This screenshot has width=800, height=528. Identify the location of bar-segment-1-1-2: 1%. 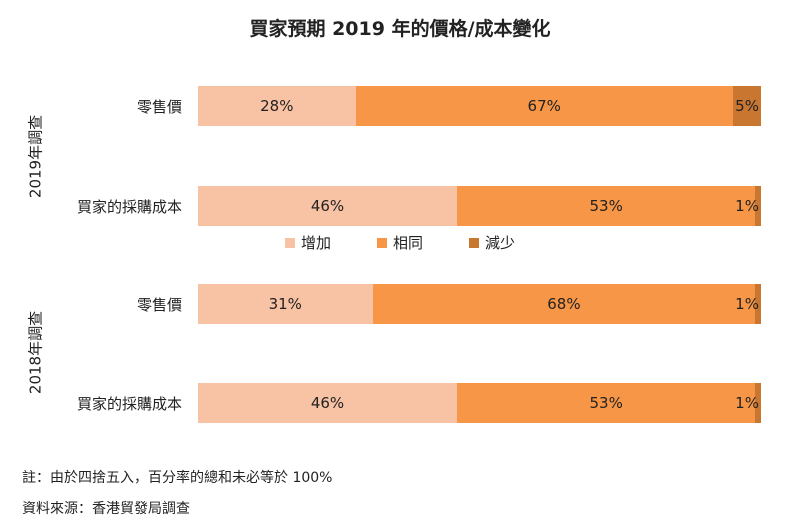
(748, 403).